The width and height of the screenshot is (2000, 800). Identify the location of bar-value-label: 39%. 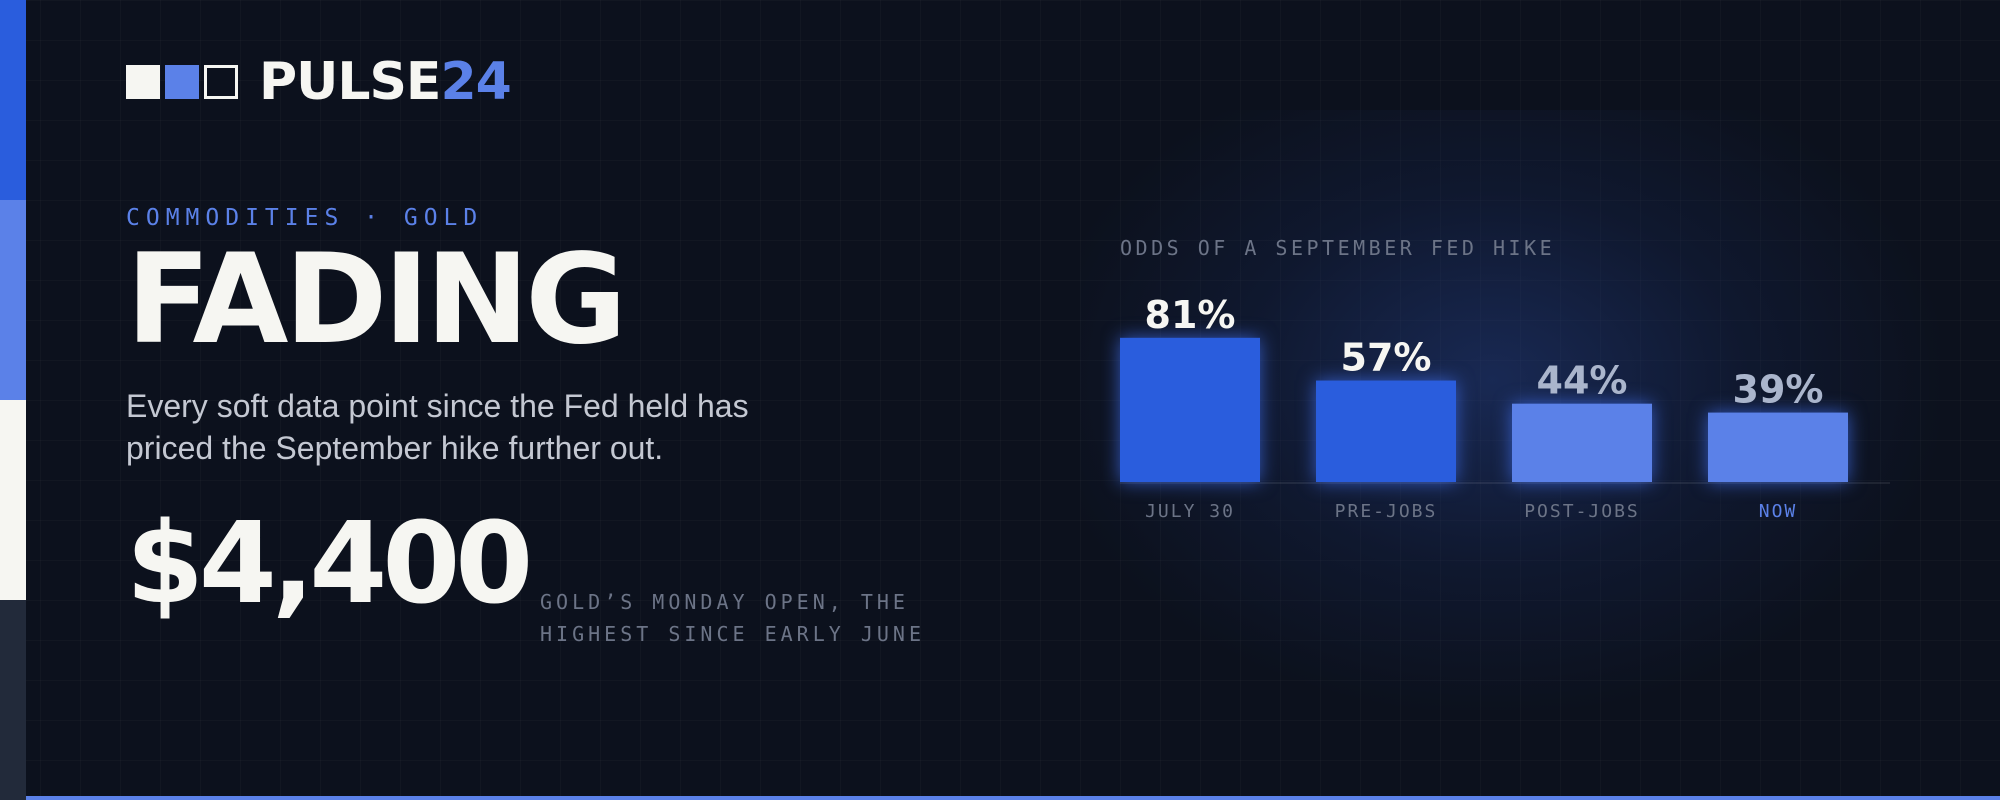
(1778, 390).